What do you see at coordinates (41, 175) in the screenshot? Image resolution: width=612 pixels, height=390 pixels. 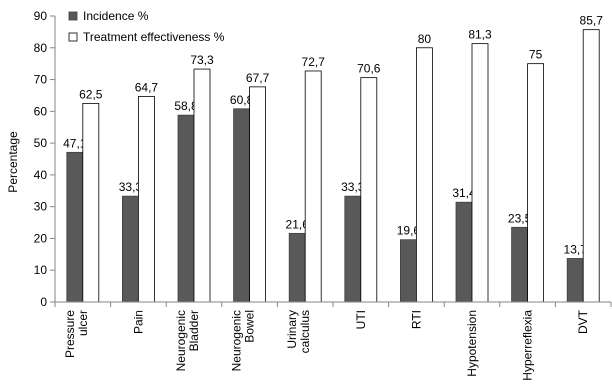 I see `y-tick-label: 40` at bounding box center [41, 175].